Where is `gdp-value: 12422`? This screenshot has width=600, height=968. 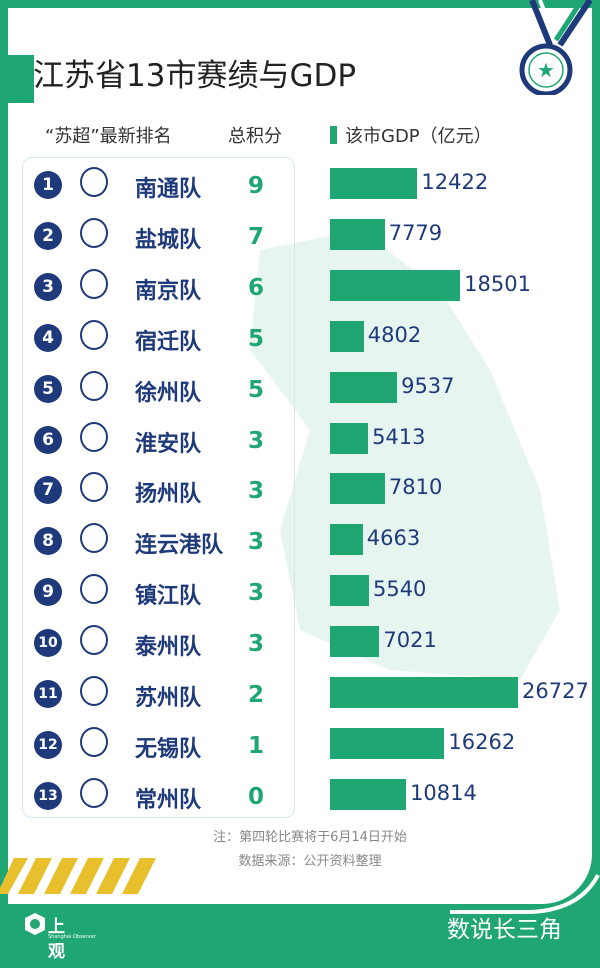
gdp-value: 12422 is located at coordinates (455, 182).